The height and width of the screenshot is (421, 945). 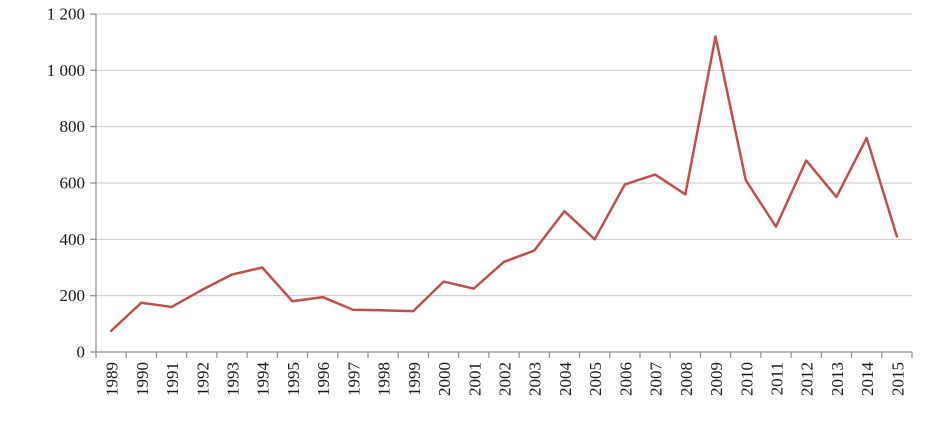 What do you see at coordinates (414, 379) in the screenshot?
I see `x-axis-tick-label: 1999` at bounding box center [414, 379].